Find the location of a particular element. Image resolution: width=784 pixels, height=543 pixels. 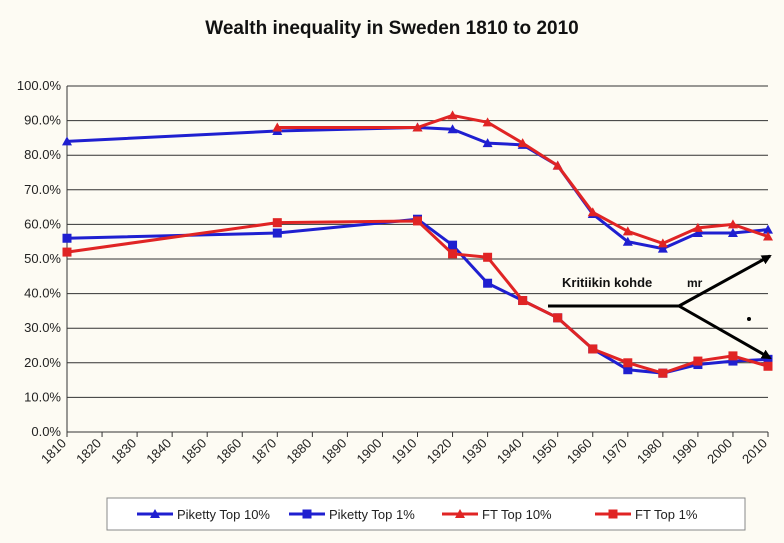

y-tick-label: 60.0% is located at coordinates (42, 223).